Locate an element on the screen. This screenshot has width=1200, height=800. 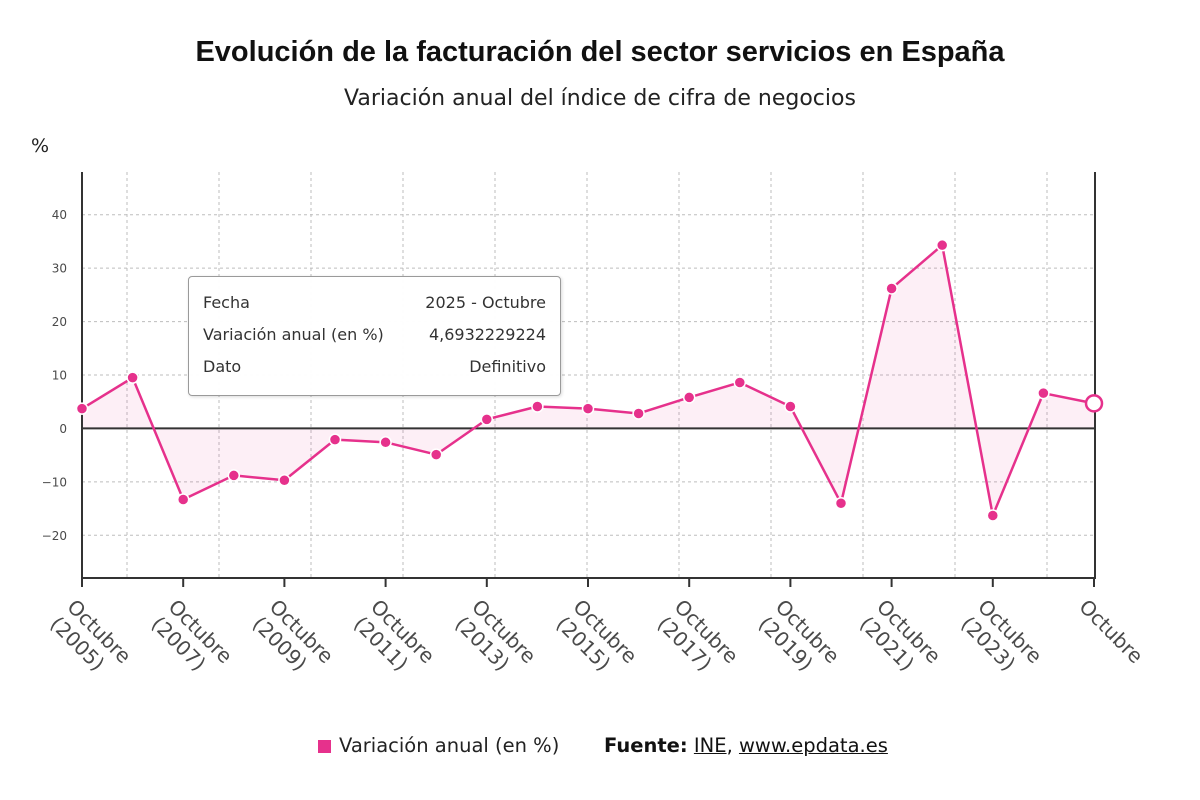
x-tick-label-line: Octubre is located at coordinates (1111, 632).